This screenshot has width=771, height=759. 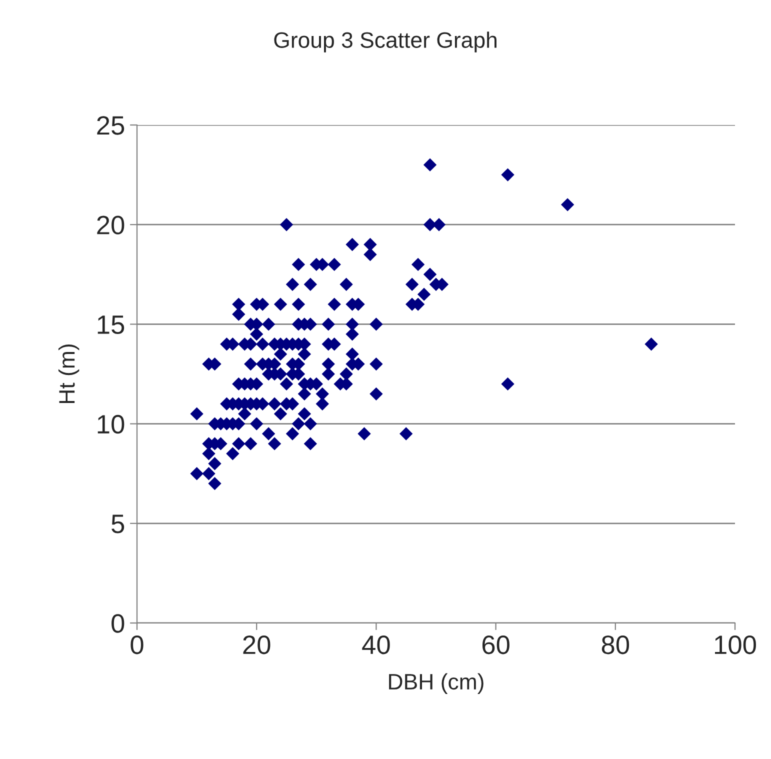 What do you see at coordinates (616, 645) in the screenshot?
I see `x-tick-label: 80` at bounding box center [616, 645].